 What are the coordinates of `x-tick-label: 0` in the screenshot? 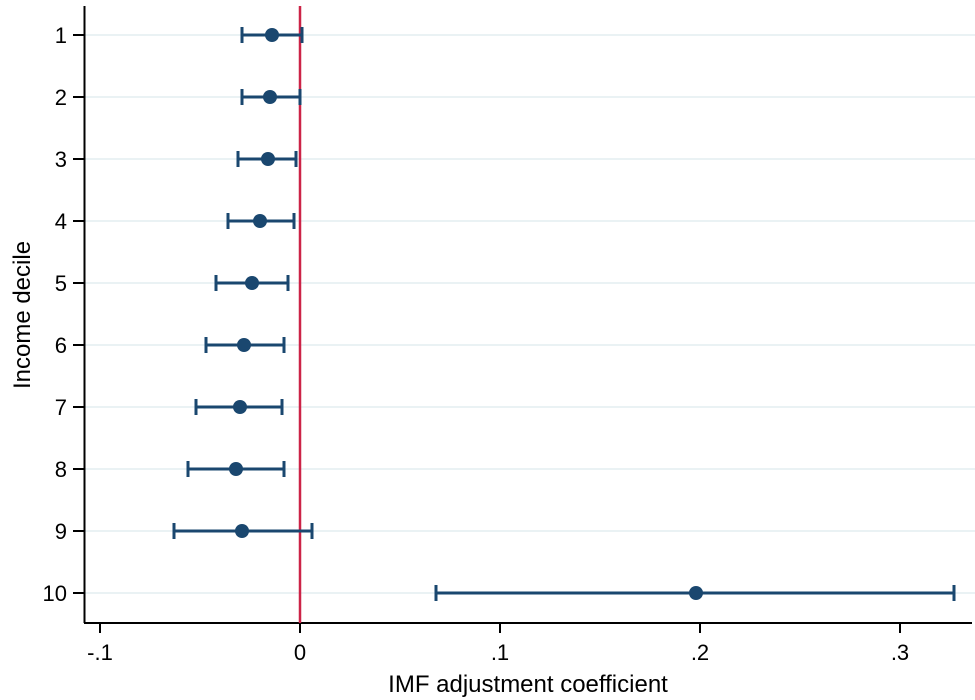 It's located at (300, 652).